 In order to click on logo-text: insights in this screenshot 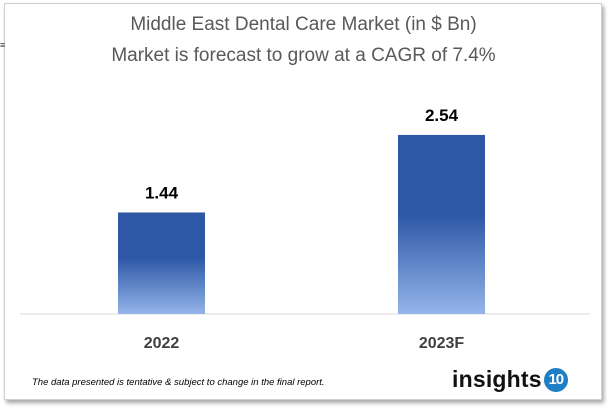, I will do `click(497, 379)`.